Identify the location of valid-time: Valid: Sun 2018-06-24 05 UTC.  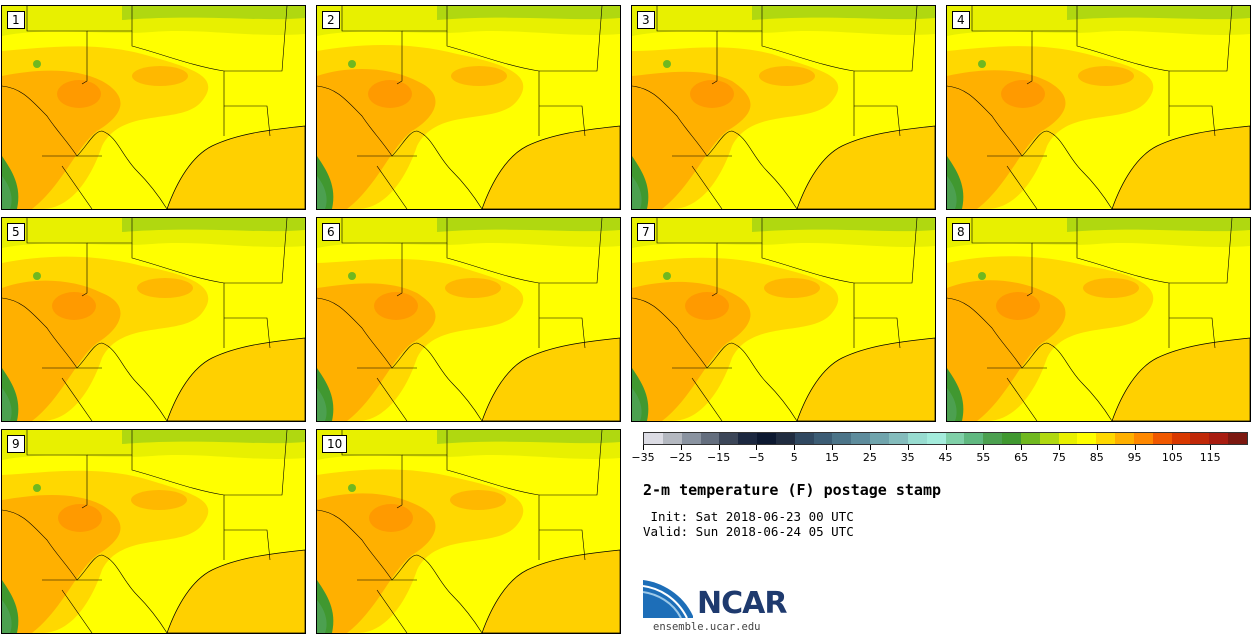
(748, 531).